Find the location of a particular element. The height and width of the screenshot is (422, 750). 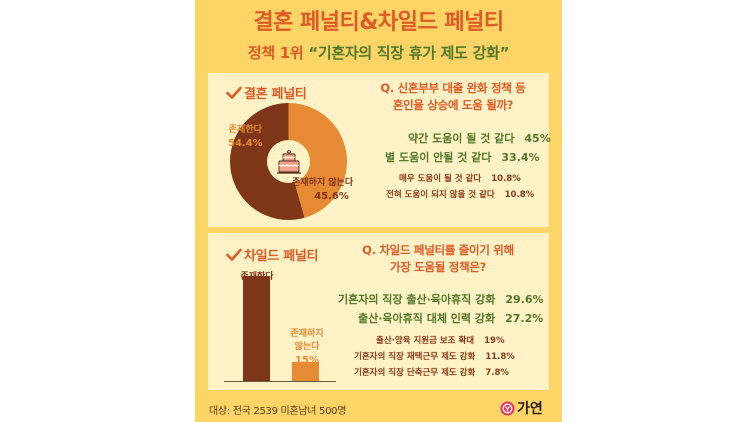

subtitle-rank: 정책 1위 is located at coordinates (278, 53).